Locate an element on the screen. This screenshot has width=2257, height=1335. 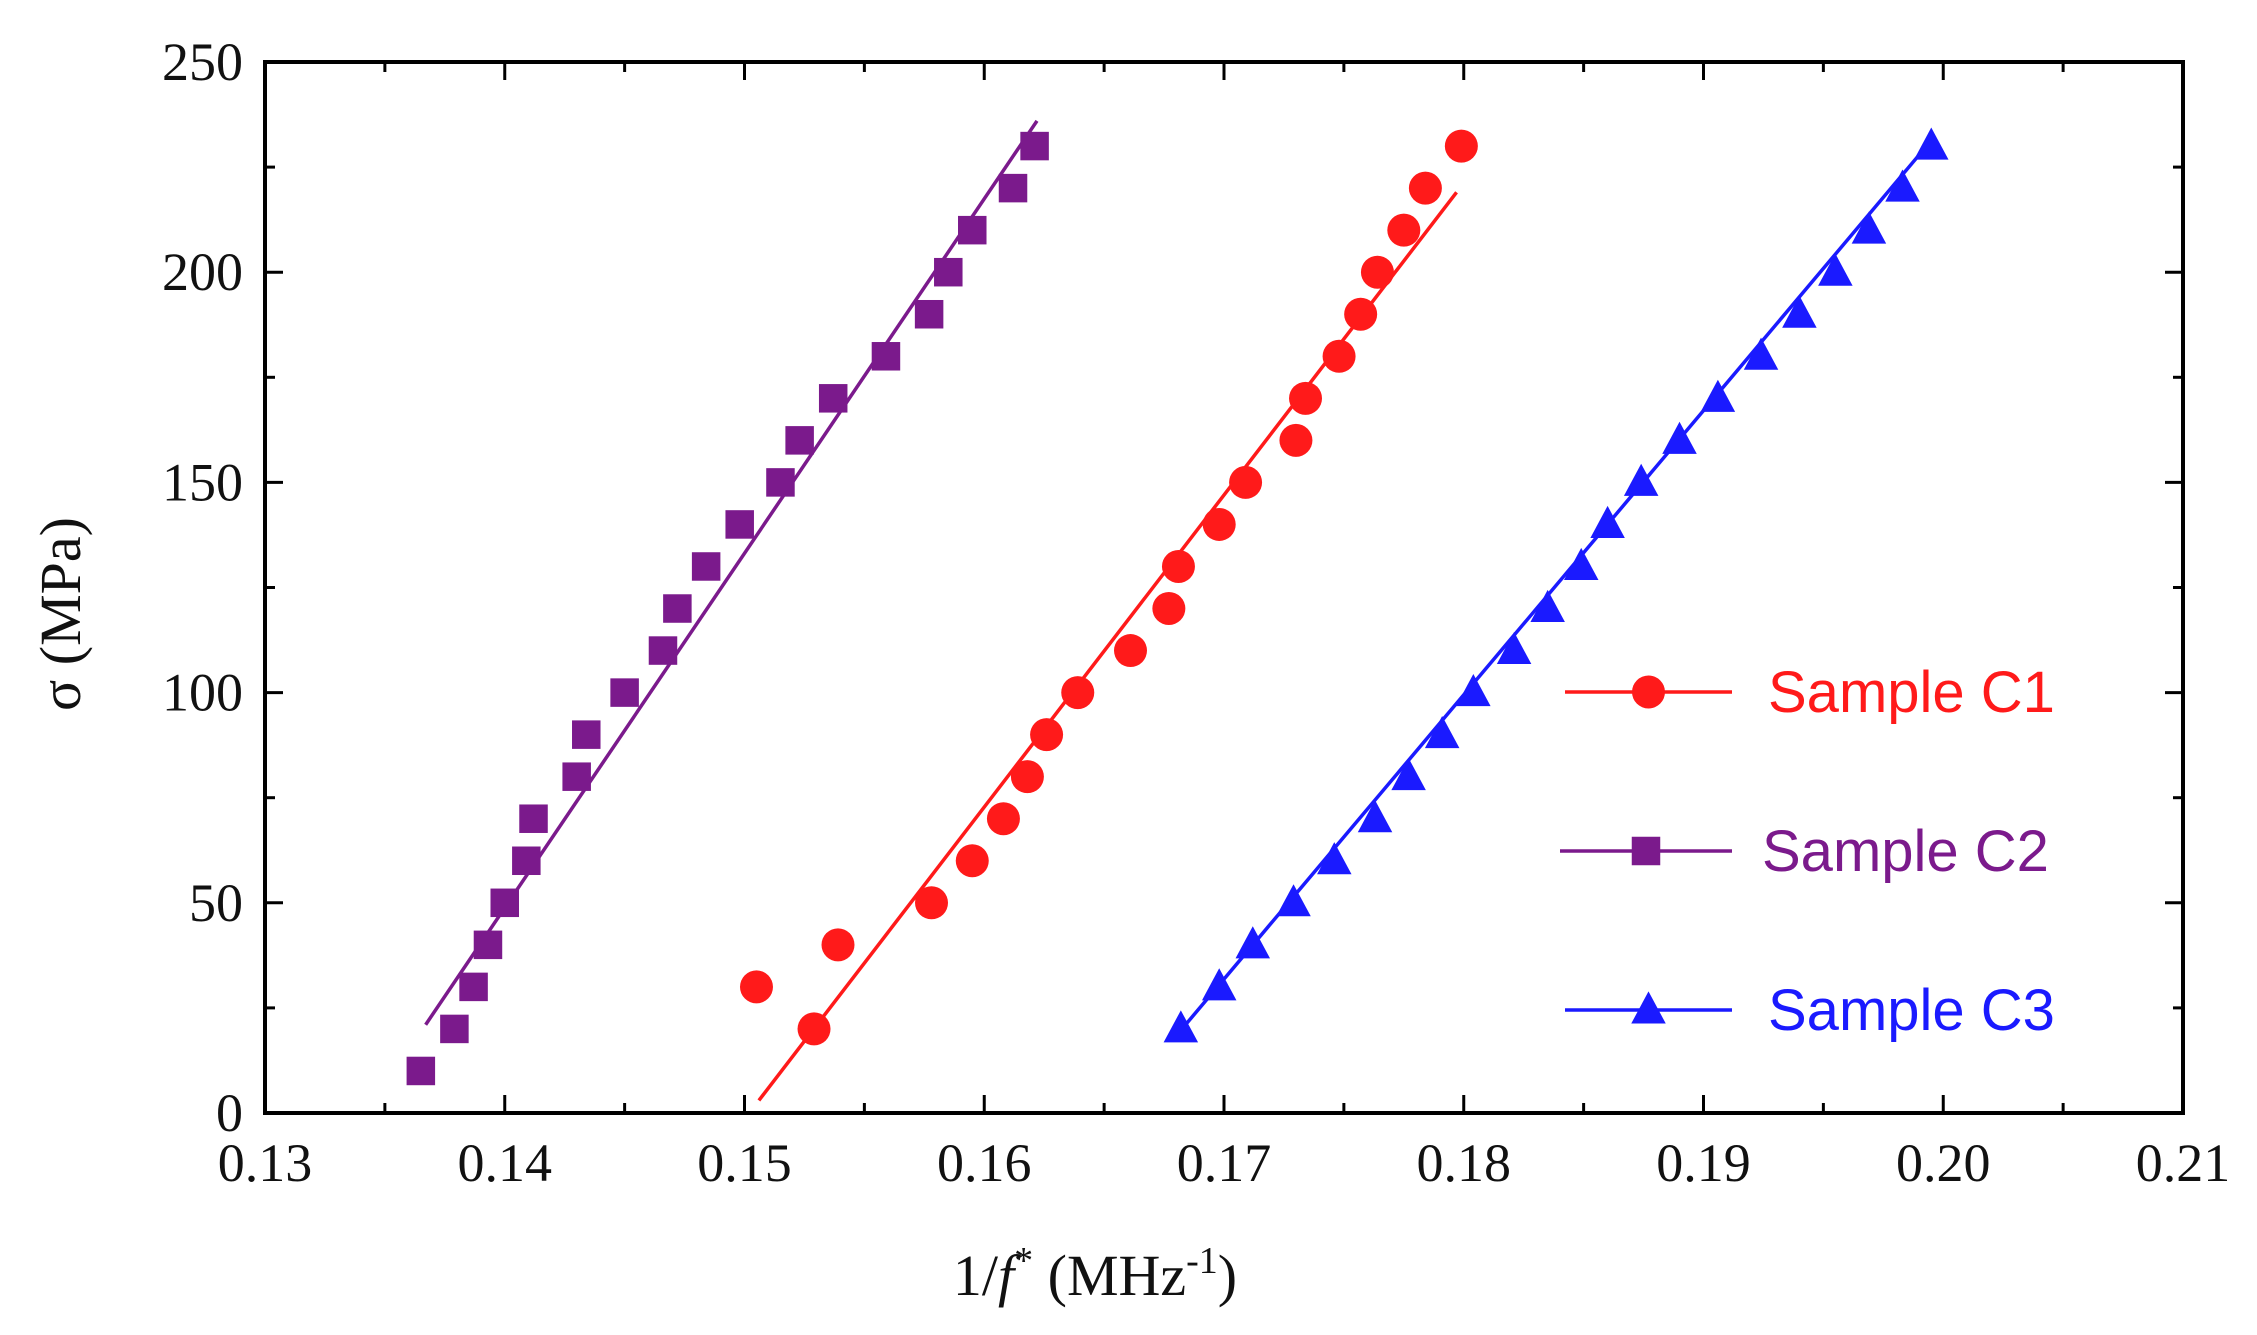
x-axis-title-close: ) is located at coordinates (1227, 1275).